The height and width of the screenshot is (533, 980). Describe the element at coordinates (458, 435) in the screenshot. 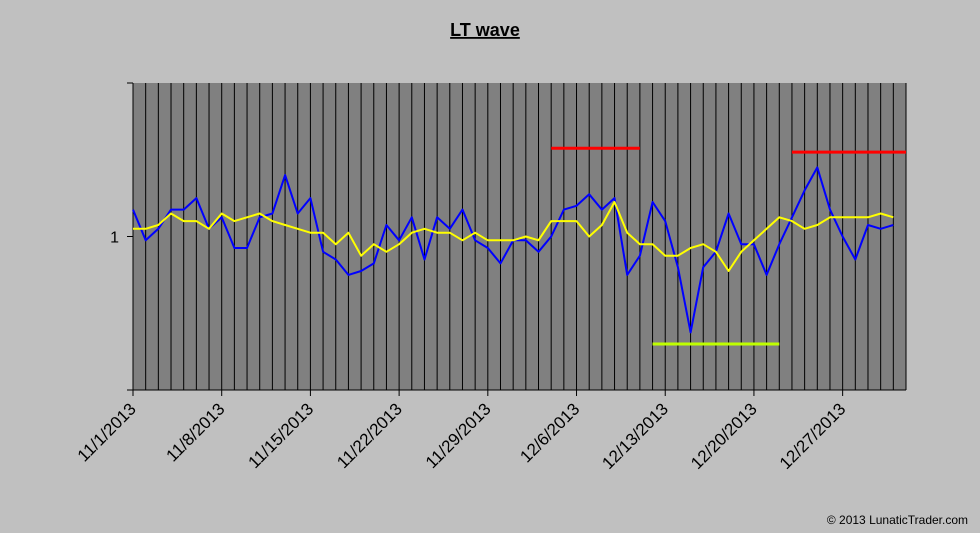

I see `x-tick-label: 11/29/2013` at that location.